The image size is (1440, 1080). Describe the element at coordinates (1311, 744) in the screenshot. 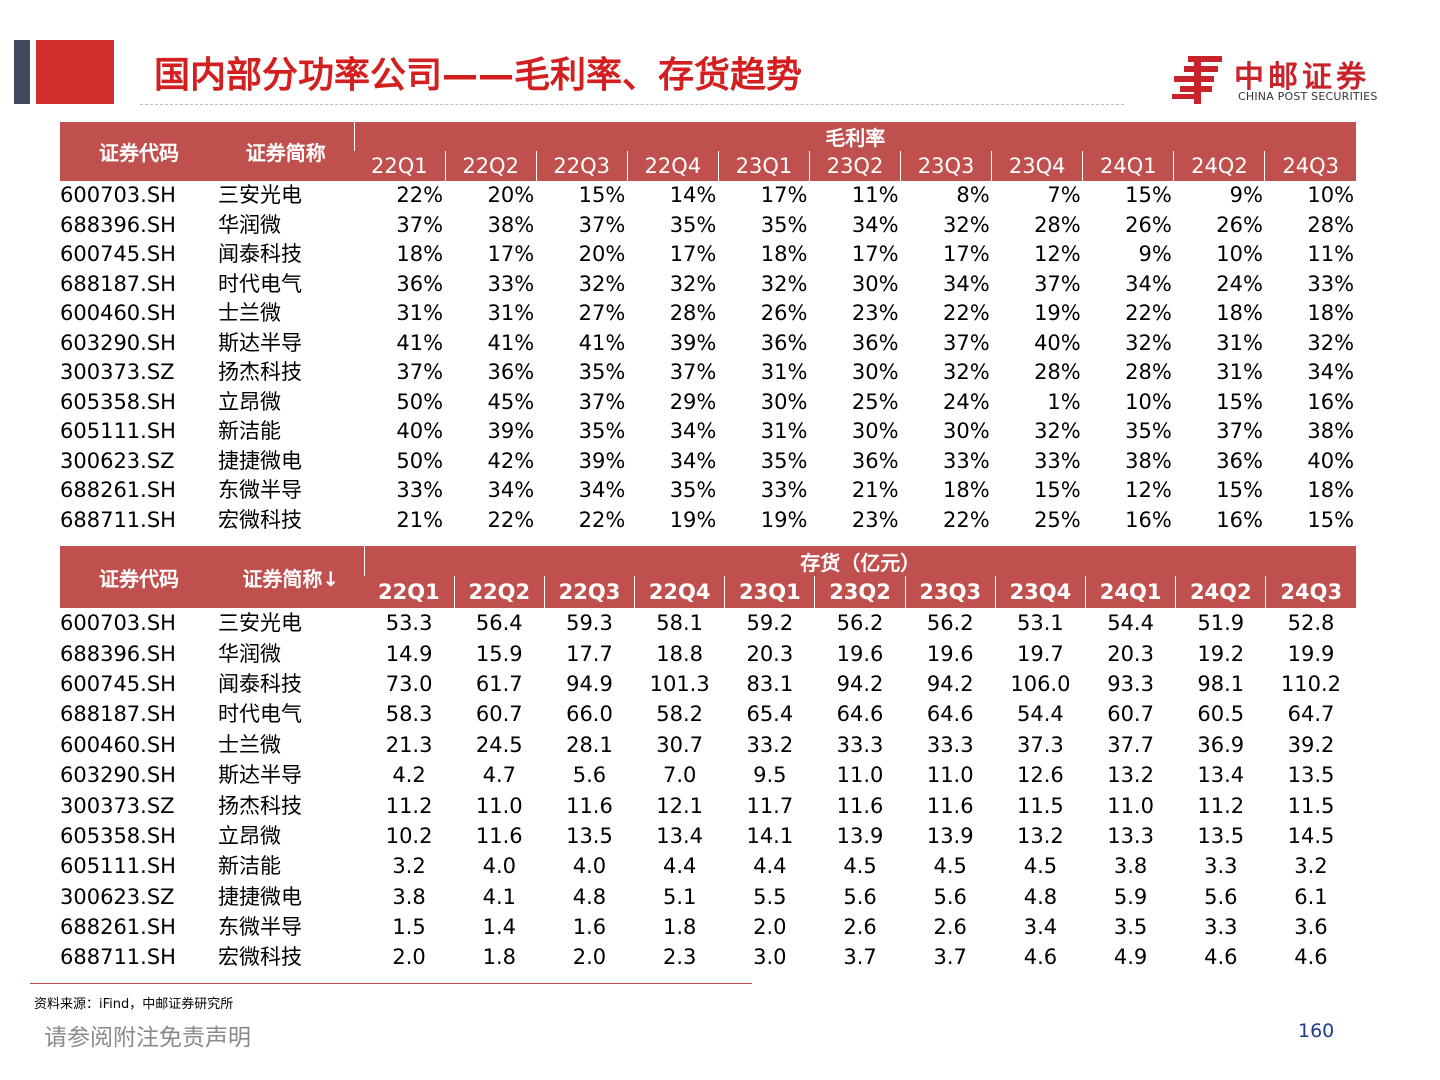

I see `value-cell: 39.2` at that location.